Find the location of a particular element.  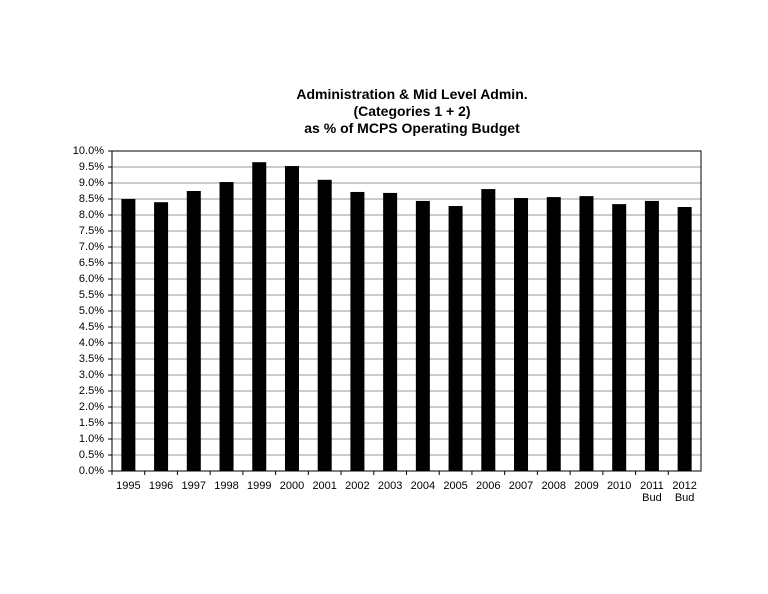

y-tick-label: 8.0% is located at coordinates (91, 215).